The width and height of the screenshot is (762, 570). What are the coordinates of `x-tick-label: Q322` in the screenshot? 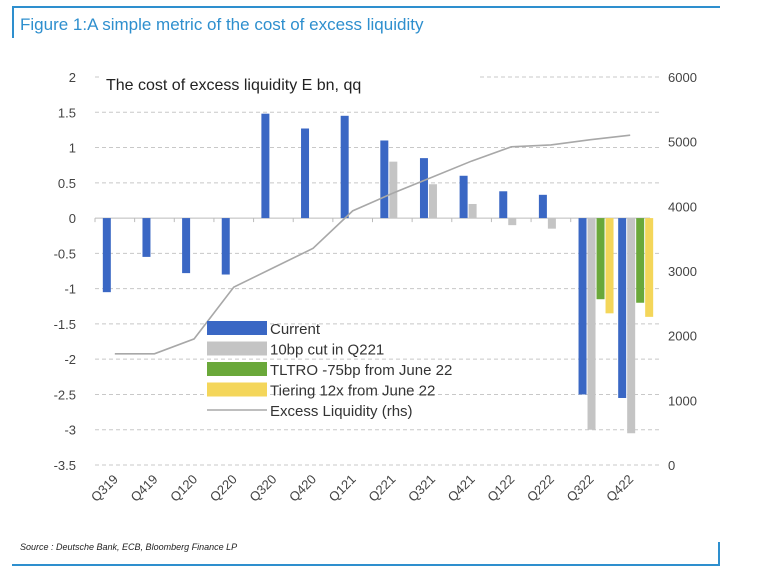 It's located at (580, 488).